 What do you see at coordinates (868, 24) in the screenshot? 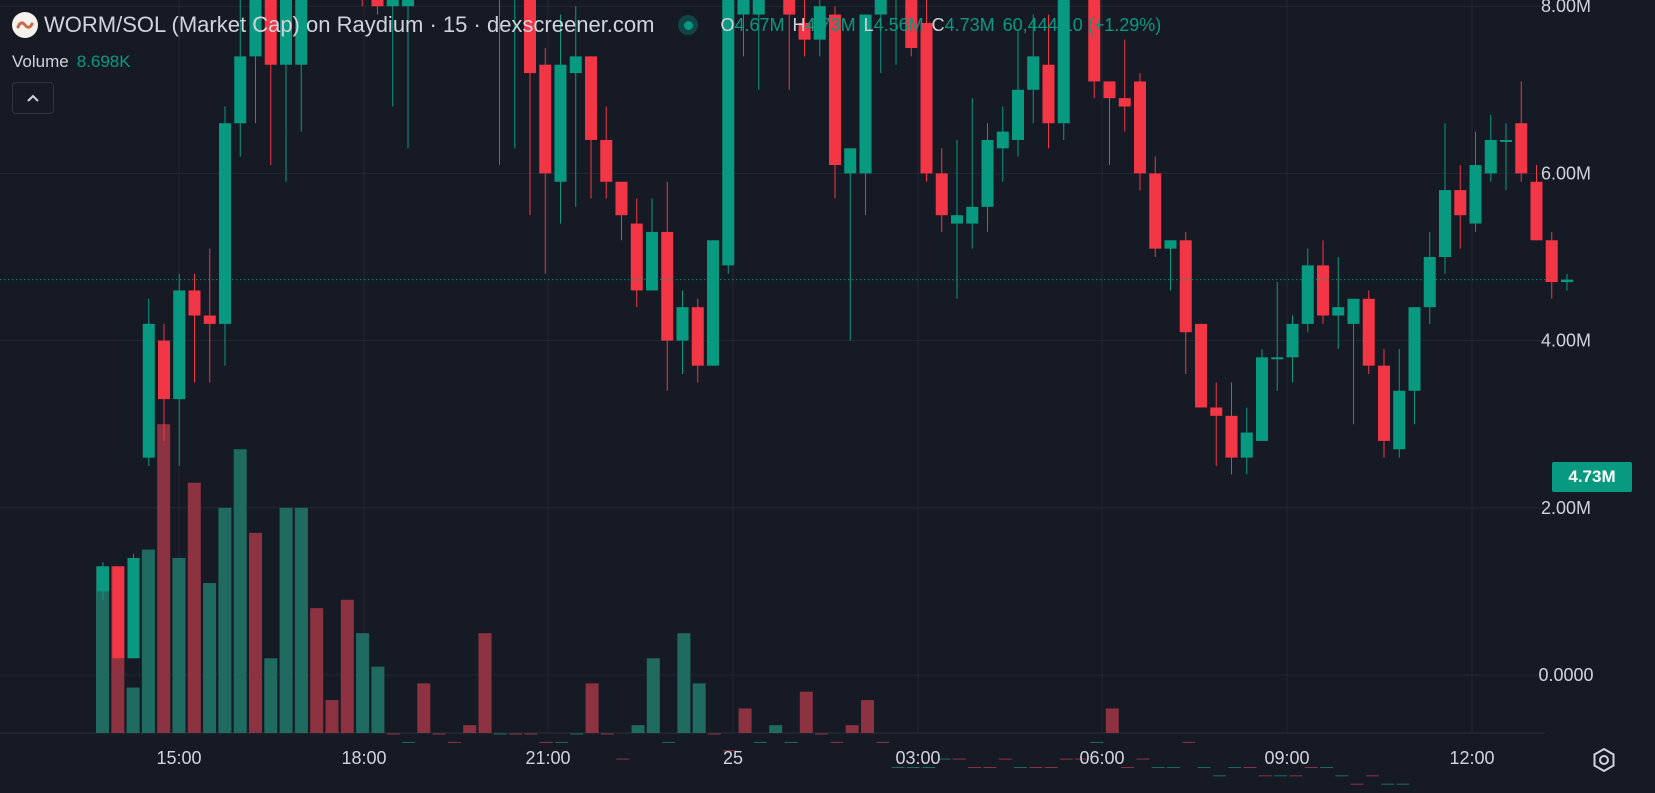
I see `low-key: L` at bounding box center [868, 24].